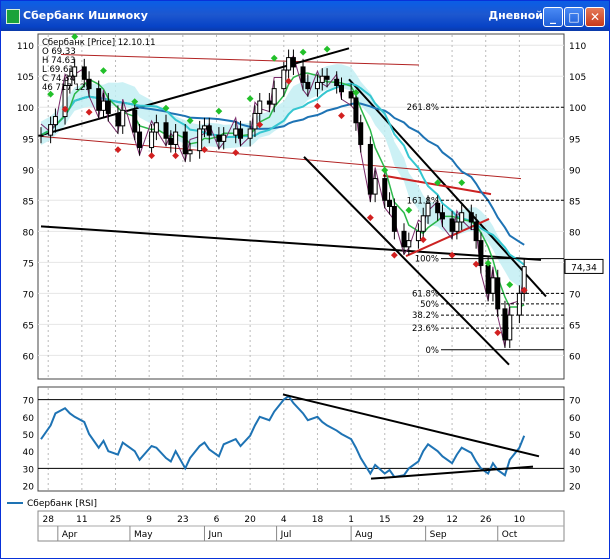 This screenshot has width=610, height=559. Describe the element at coordinates (438, 535) in the screenshot. I see `x-month-label: Sep` at that location.